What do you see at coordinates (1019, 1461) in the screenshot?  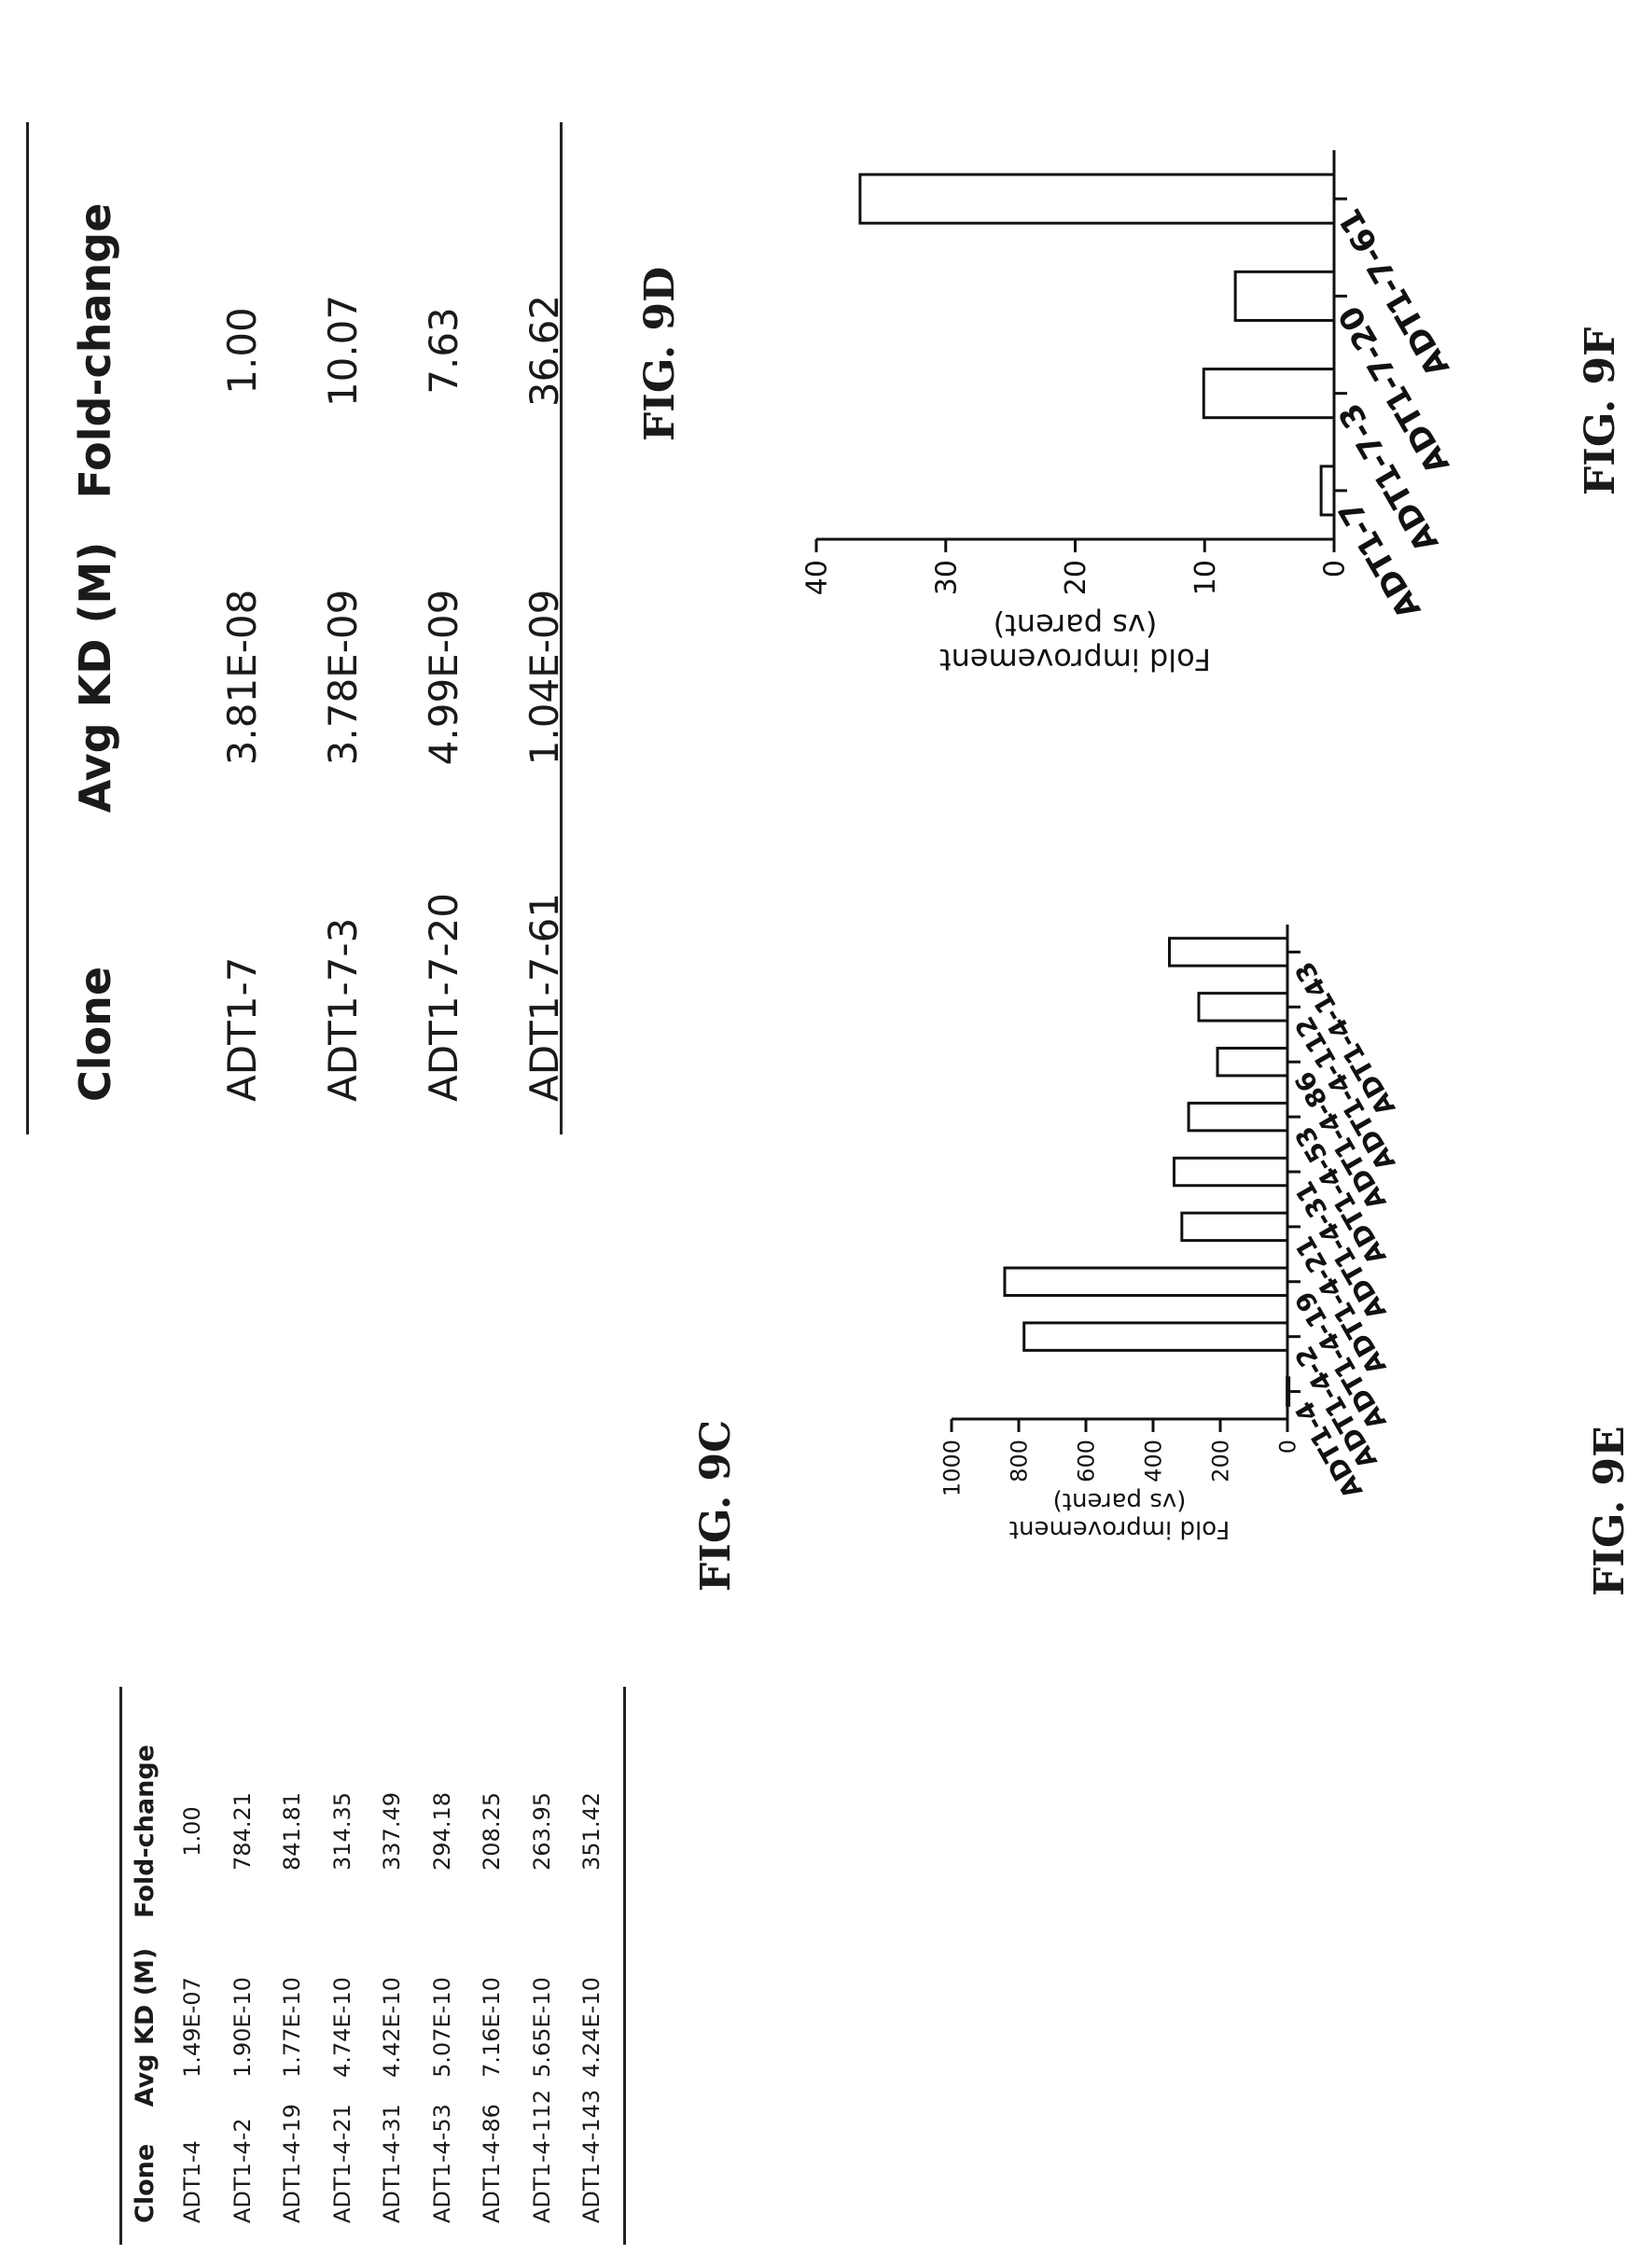 I see `y-tick-label: 800` at bounding box center [1019, 1461].